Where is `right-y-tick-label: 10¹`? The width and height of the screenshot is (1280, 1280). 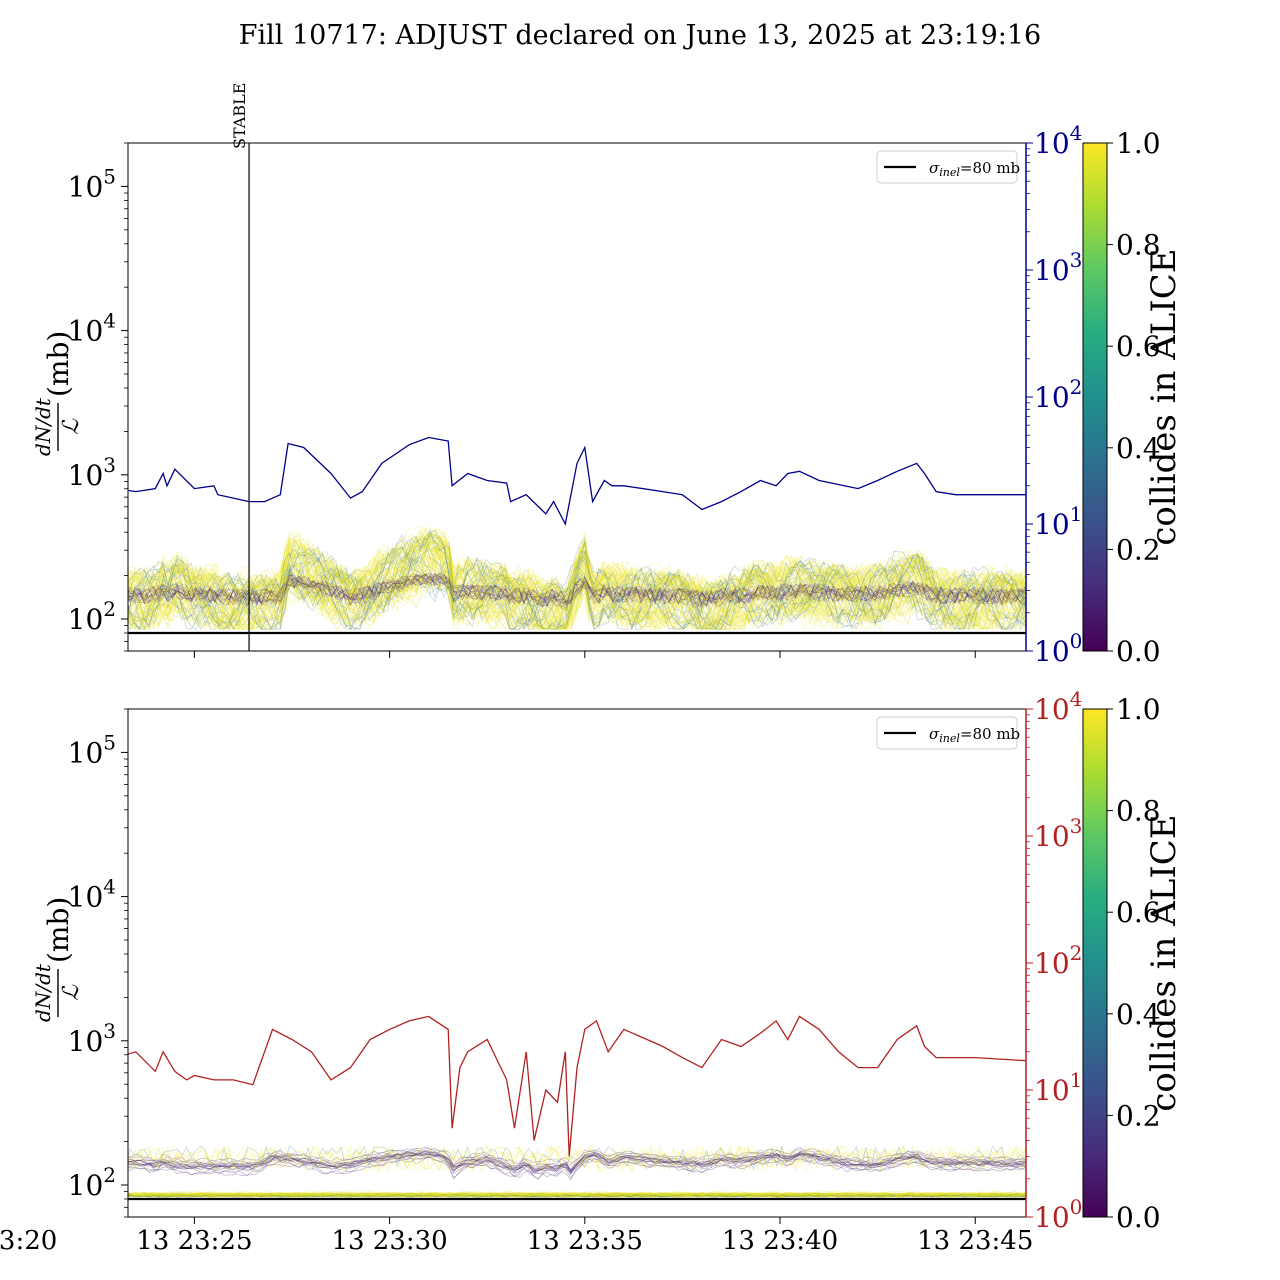
right-y-tick-label: 10¹ is located at coordinates (1058, 1087).